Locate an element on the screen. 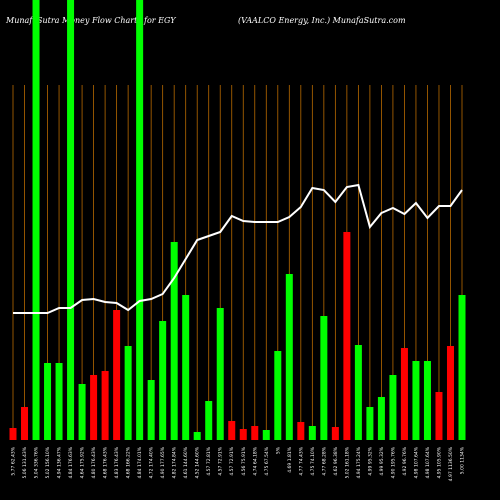 This screenshot has height=500, width=500. x-tick-label: 4.72 174.40% is located at coordinates (152, 462).